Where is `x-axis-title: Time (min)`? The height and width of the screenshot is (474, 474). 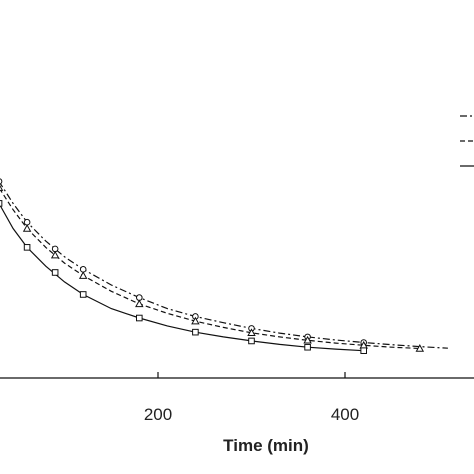
x-axis-title: Time (min) is located at coordinates (266, 445).